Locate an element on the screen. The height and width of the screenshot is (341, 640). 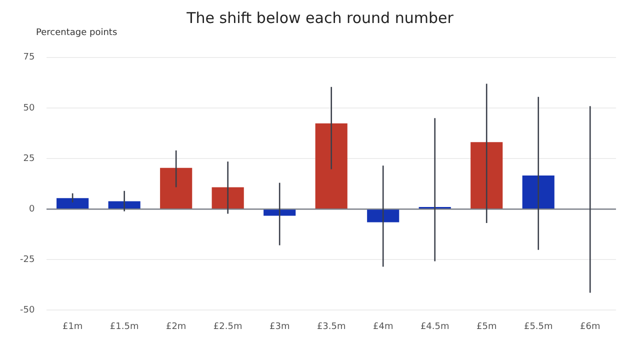
x-tick-label: £5m is located at coordinates (486, 327).